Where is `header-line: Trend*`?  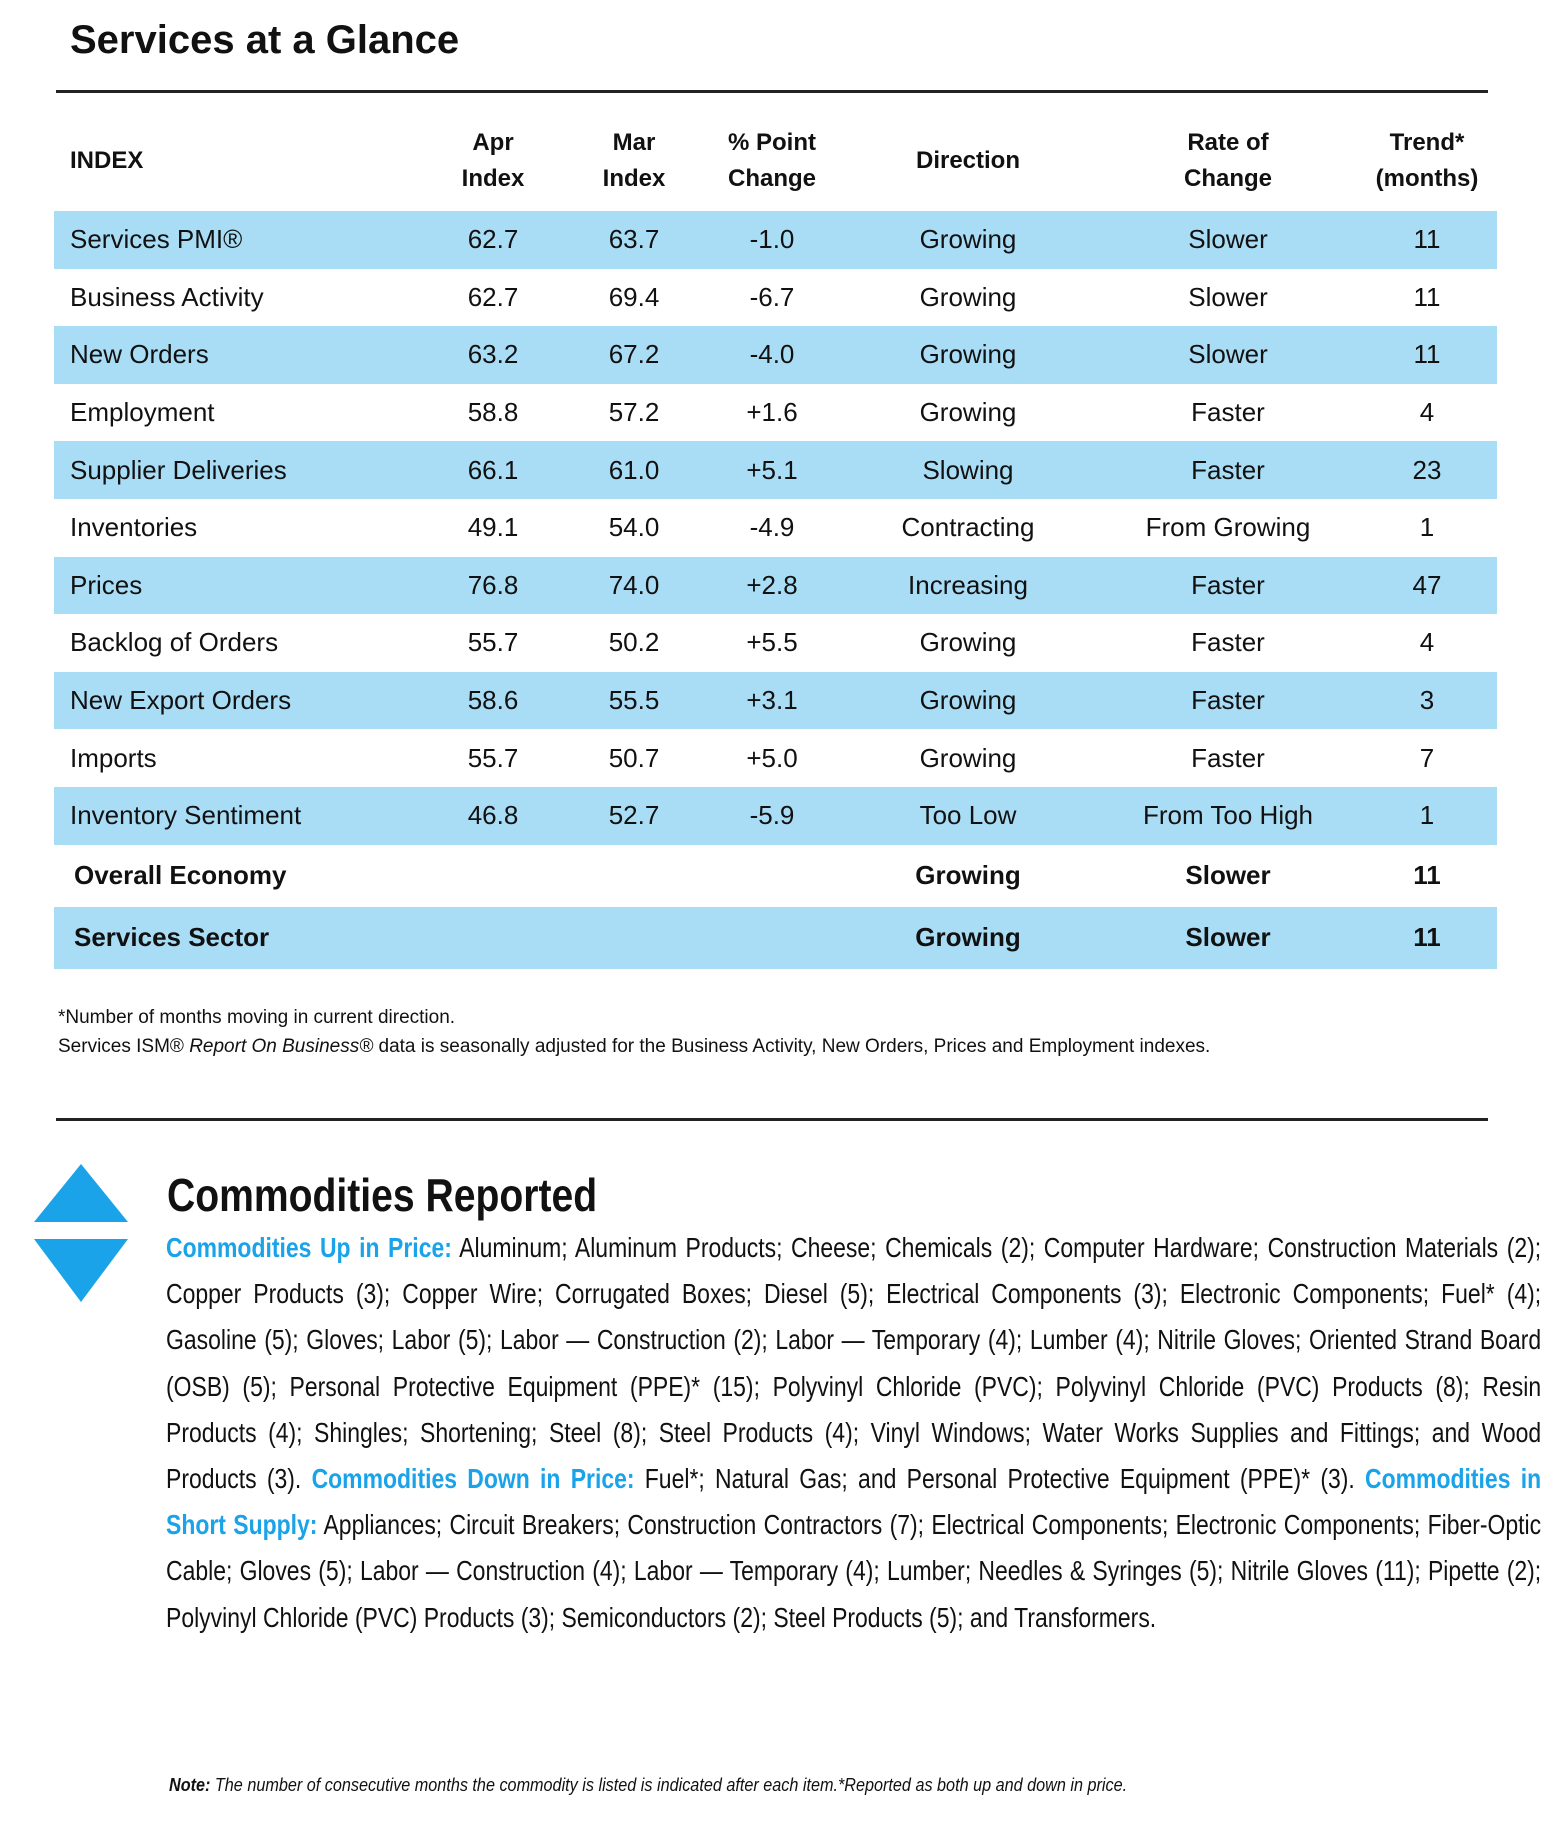 header-line: Trend* is located at coordinates (1427, 142).